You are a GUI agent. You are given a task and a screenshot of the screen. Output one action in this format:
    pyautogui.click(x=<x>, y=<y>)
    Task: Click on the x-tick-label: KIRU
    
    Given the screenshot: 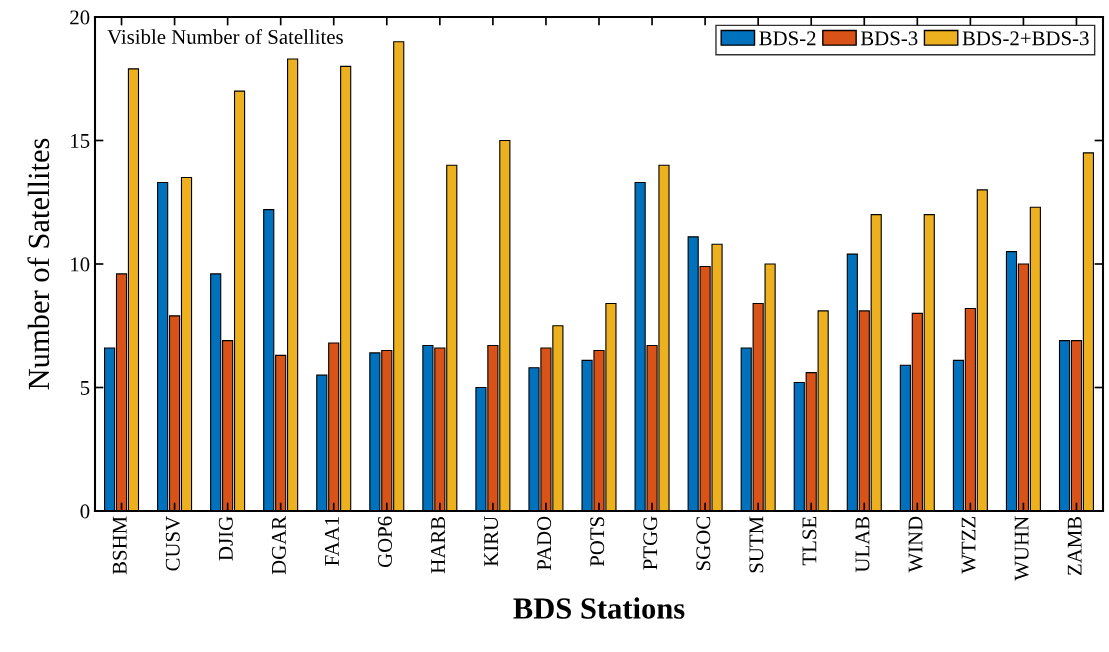 What is the action you would take?
    pyautogui.click(x=491, y=541)
    